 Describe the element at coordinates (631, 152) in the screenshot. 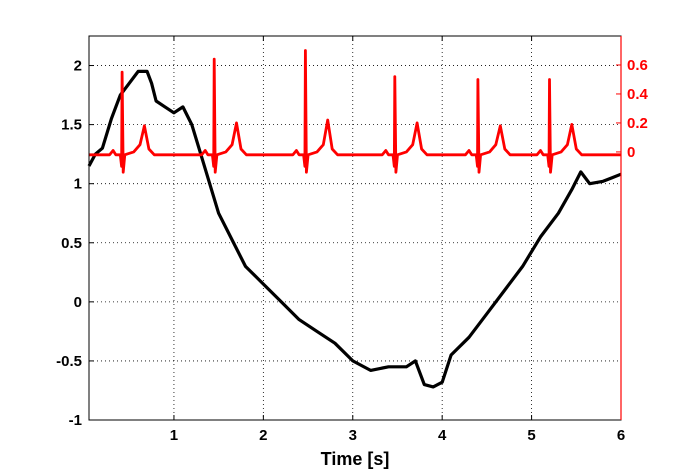

I see `y-right-tick-label: 0` at that location.